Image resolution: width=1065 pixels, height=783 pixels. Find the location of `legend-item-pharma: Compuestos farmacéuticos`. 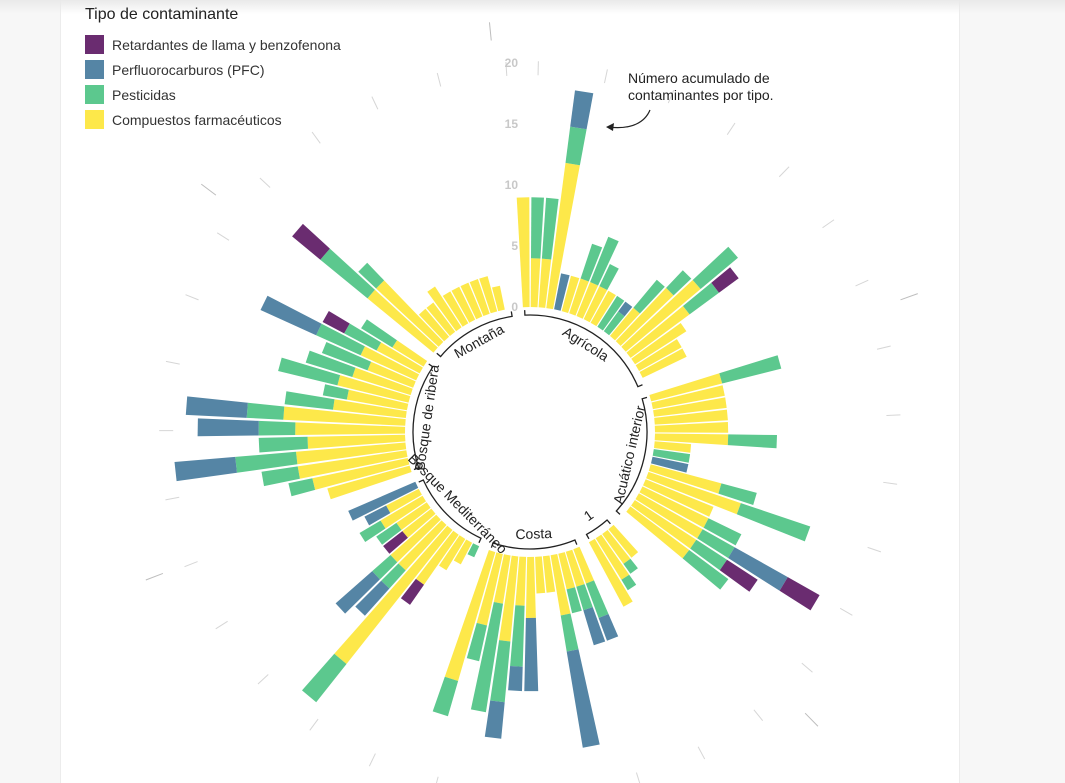

legend-item-pharma: Compuestos farmacéuticos is located at coordinates (213, 119).